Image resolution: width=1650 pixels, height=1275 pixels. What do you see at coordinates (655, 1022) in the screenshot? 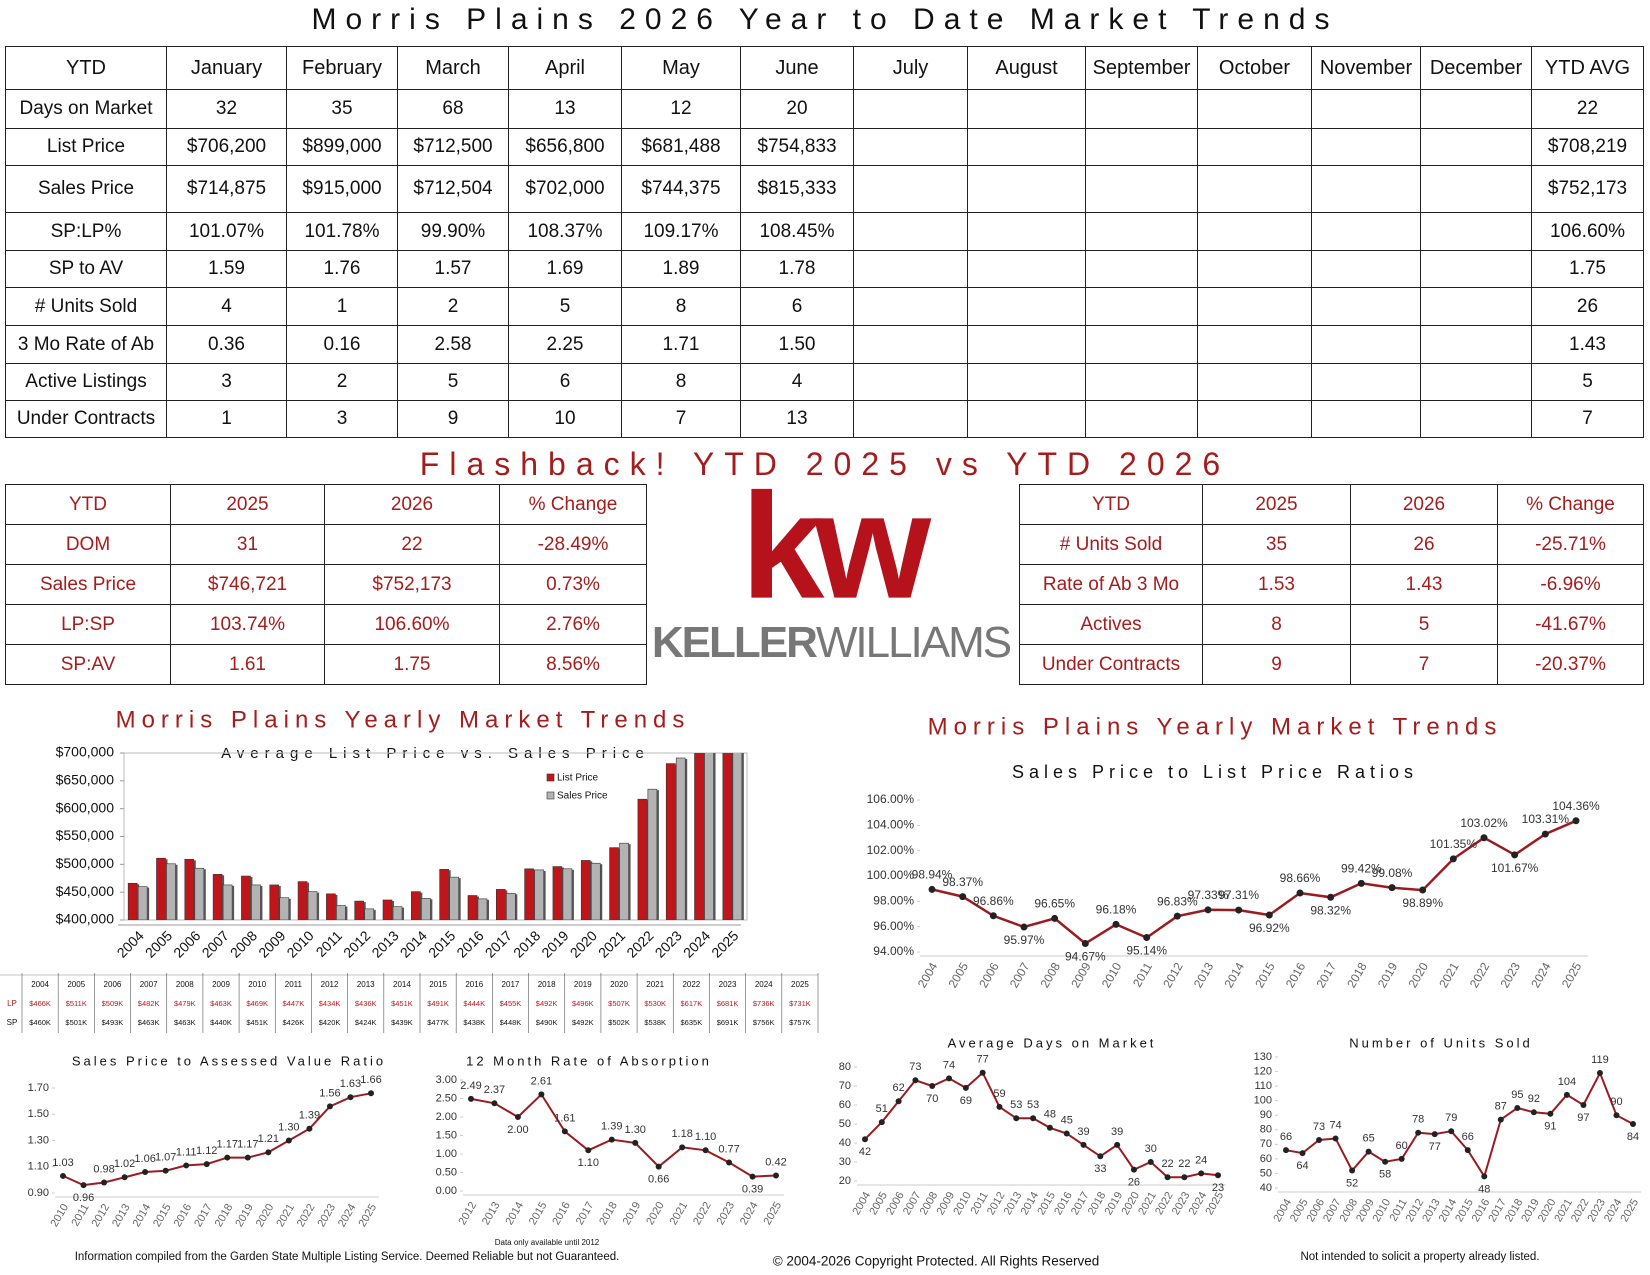
I see `table-value: $538K` at bounding box center [655, 1022].